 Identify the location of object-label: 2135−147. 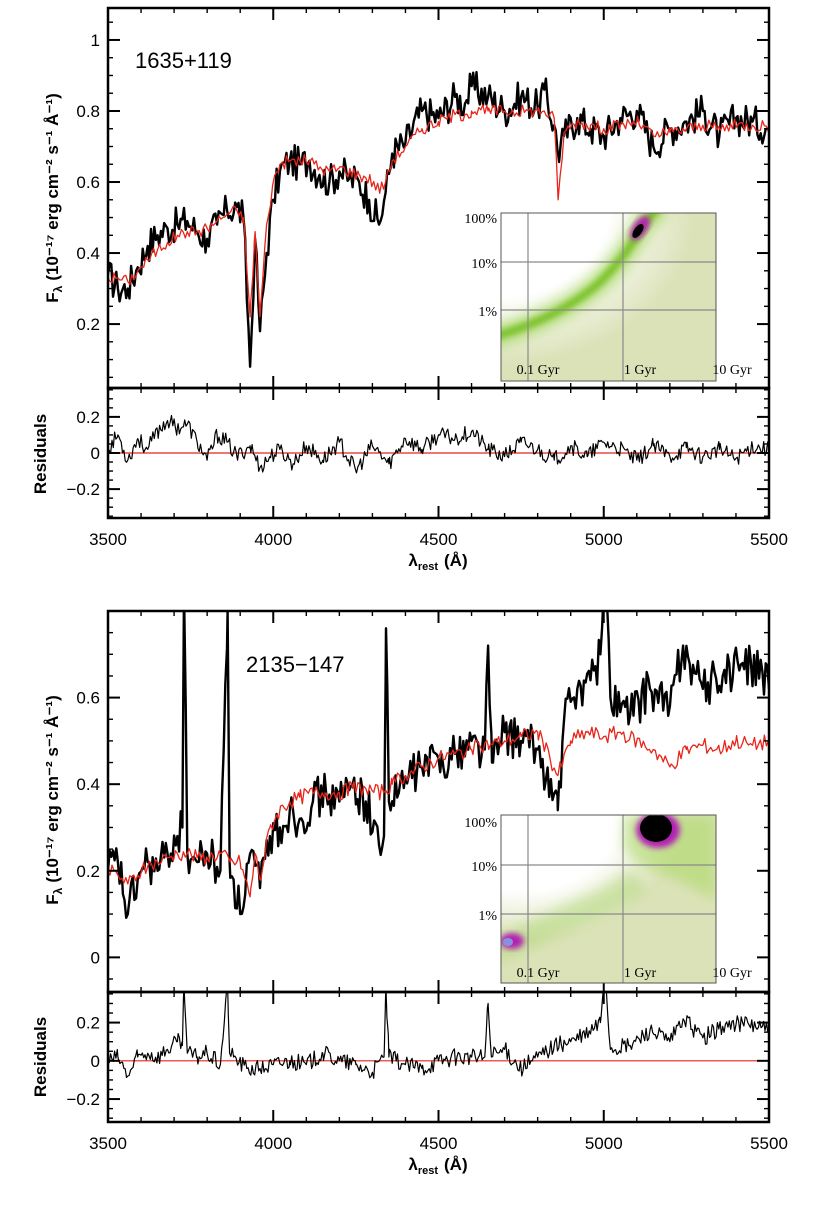
(295, 664).